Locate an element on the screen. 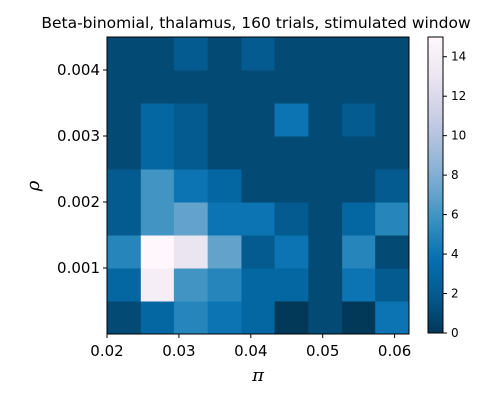 This screenshot has width=500, height=400. colorbar-tick-label: 10 is located at coordinates (458, 136).